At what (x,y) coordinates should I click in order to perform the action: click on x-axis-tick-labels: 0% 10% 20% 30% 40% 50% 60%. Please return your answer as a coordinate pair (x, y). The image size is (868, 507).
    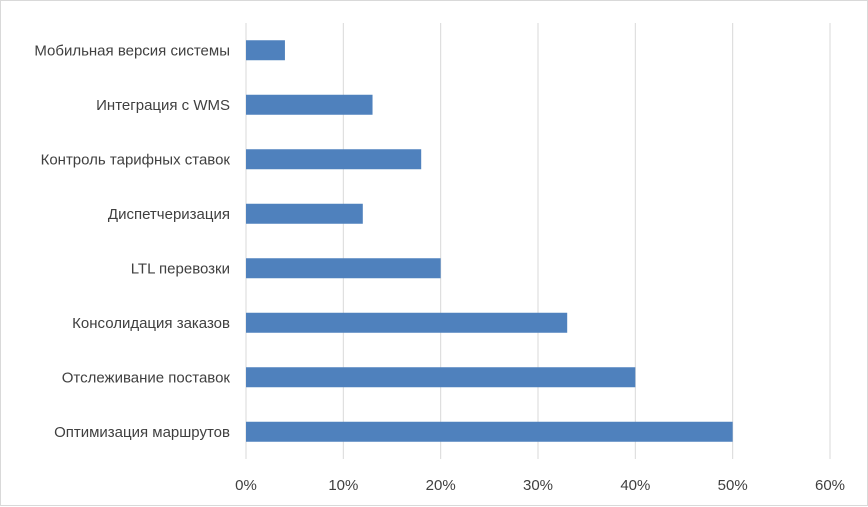
    Looking at the image, I should click on (540, 485).